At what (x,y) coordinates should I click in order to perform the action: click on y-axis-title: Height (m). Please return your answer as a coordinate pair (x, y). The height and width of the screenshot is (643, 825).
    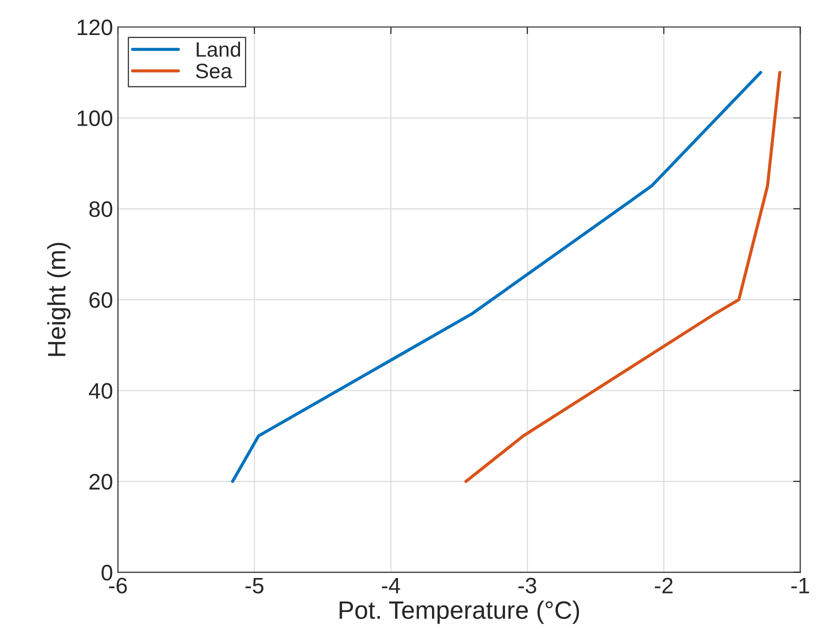
    Looking at the image, I should click on (58, 299).